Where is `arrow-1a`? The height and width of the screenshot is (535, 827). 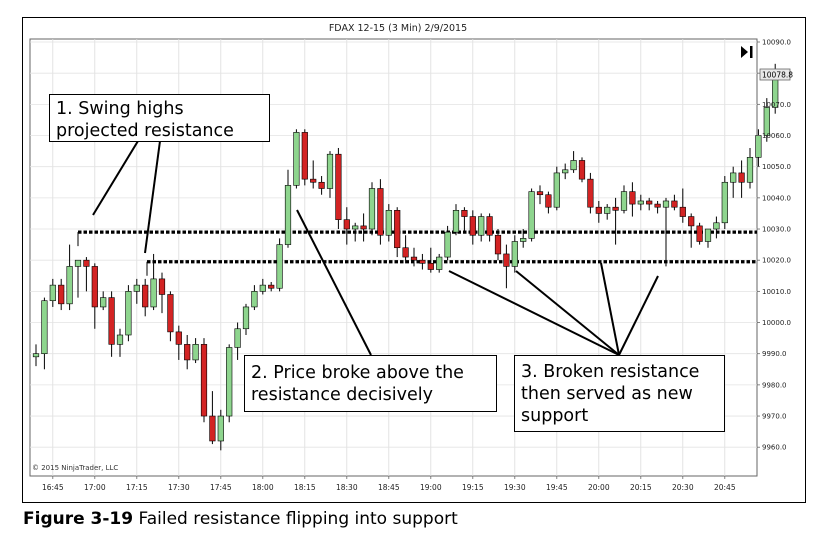 arrow-1a is located at coordinates (115, 178).